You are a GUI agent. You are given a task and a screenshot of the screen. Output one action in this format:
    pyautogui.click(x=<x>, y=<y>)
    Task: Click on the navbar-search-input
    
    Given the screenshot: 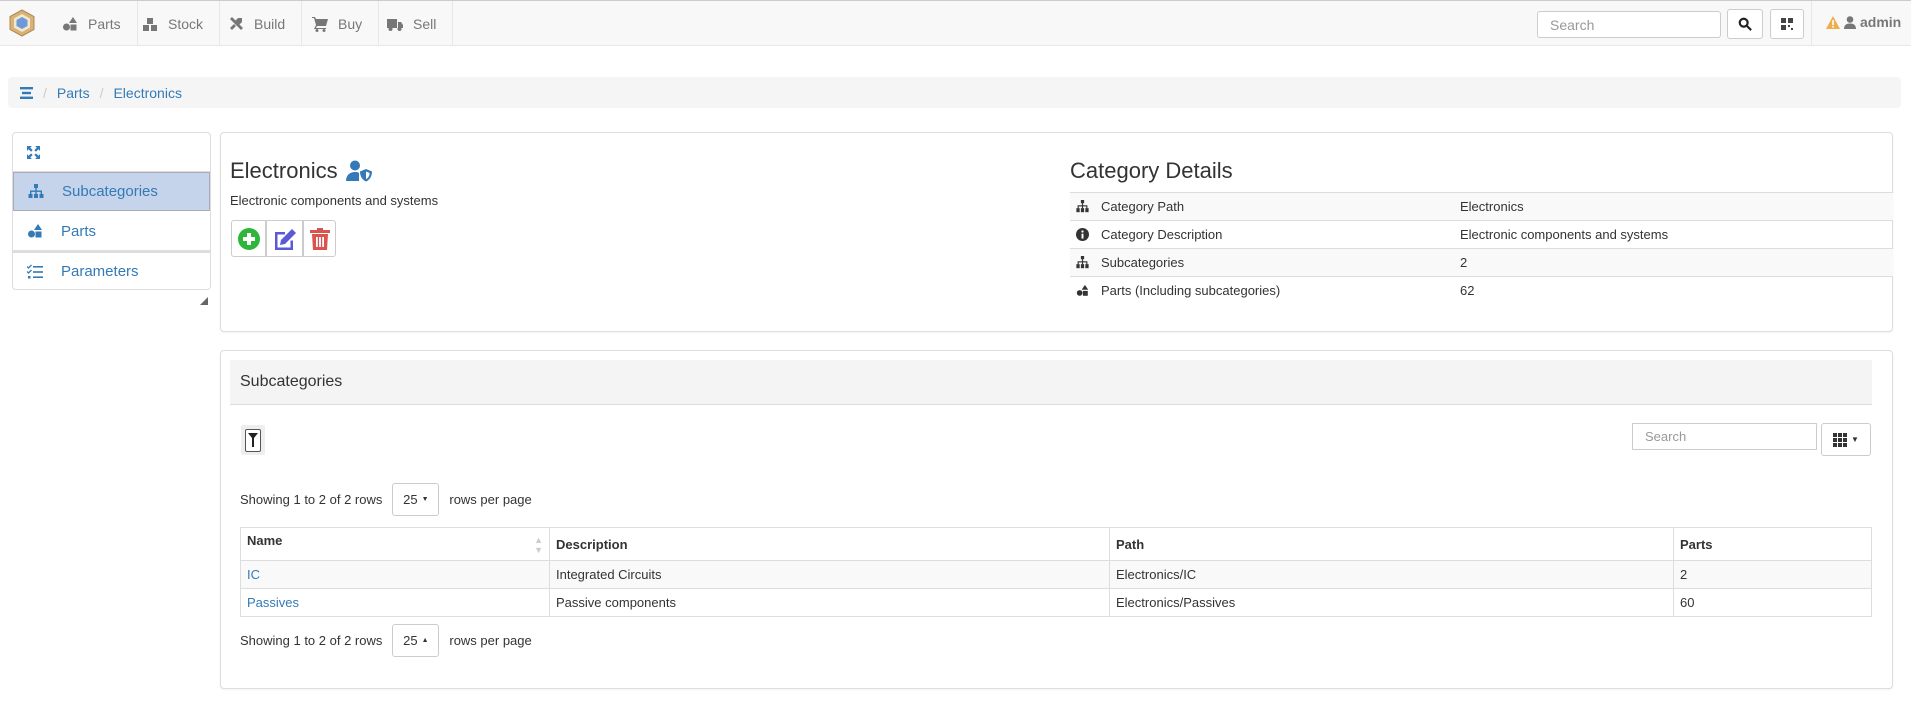 What is the action you would take?
    pyautogui.click(x=1629, y=24)
    